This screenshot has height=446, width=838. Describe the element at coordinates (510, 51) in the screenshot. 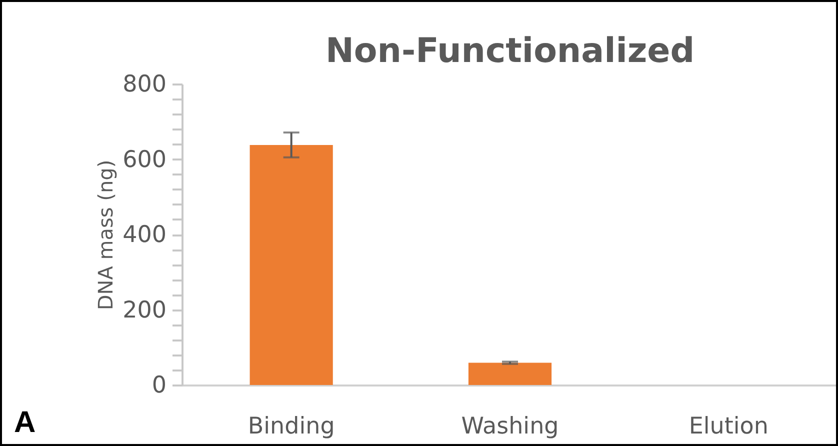

I see `chart-title: Non-Functionalized` at that location.